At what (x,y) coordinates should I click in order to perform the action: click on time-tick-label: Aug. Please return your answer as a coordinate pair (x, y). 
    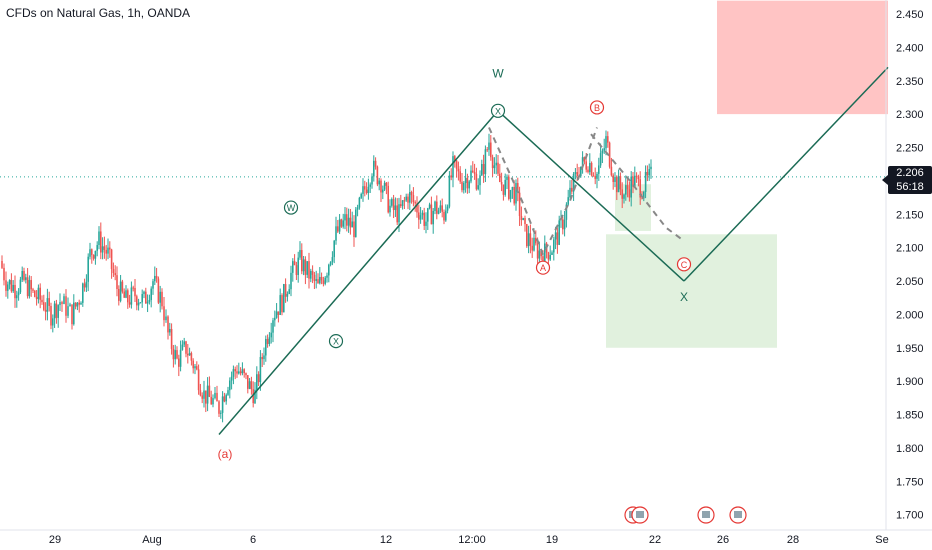
    Looking at the image, I should click on (152, 540).